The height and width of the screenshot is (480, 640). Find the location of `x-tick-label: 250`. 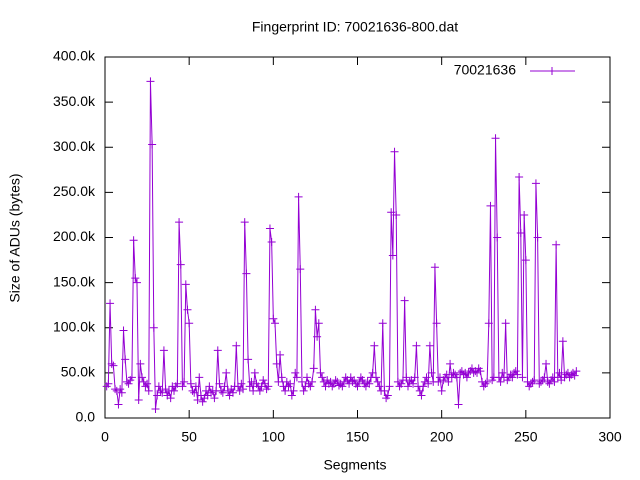

x-tick-label: 250 is located at coordinates (526, 437).